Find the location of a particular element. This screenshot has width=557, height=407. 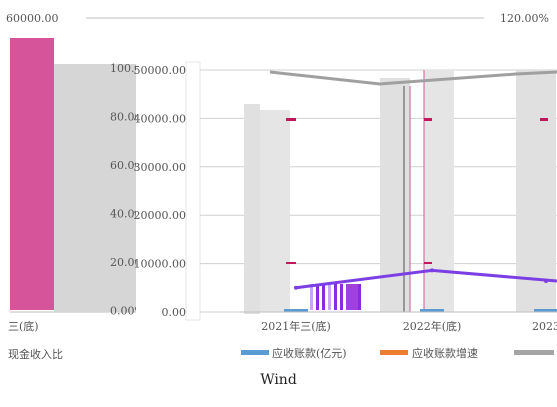

legend-swatch-gray is located at coordinates (534, 352).